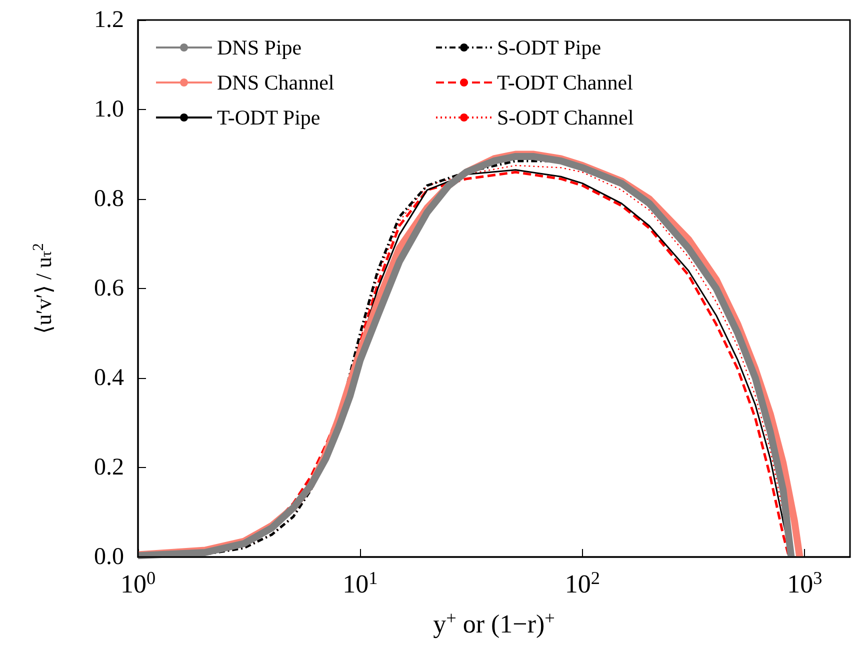 The height and width of the screenshot is (657, 852). Describe the element at coordinates (43, 288) in the screenshot. I see `y-axis-title: ⟨u′v′⟩ / uτ2` at that location.